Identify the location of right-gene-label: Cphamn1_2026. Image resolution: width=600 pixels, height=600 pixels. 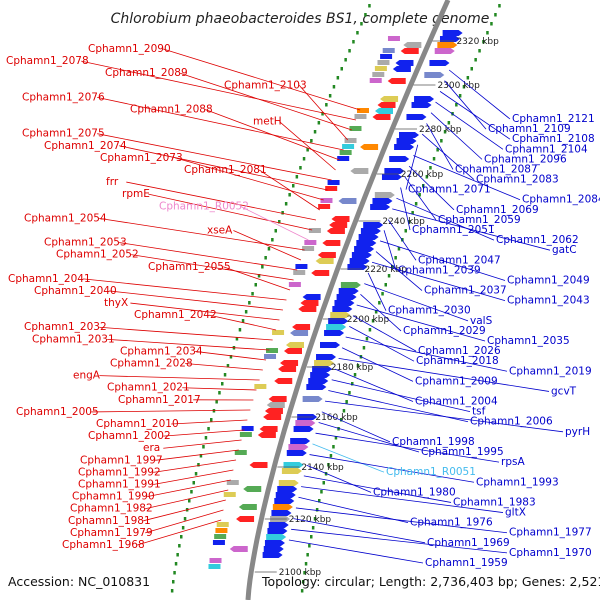
(459, 351).